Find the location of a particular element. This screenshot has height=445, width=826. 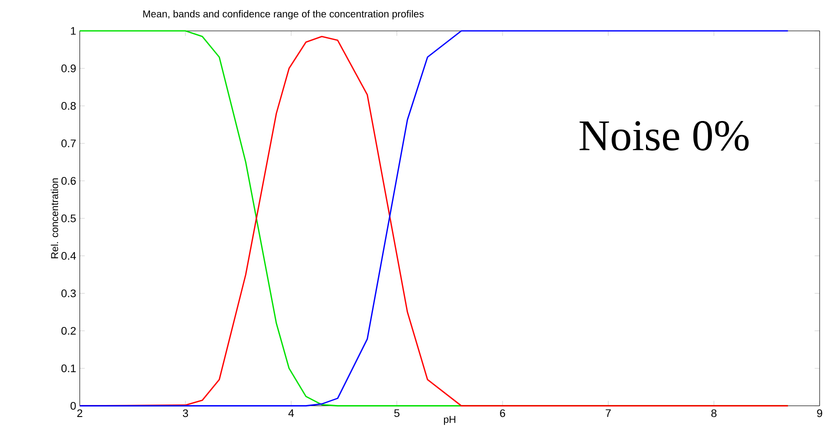

x-tick-label: 6 is located at coordinates (503, 413).